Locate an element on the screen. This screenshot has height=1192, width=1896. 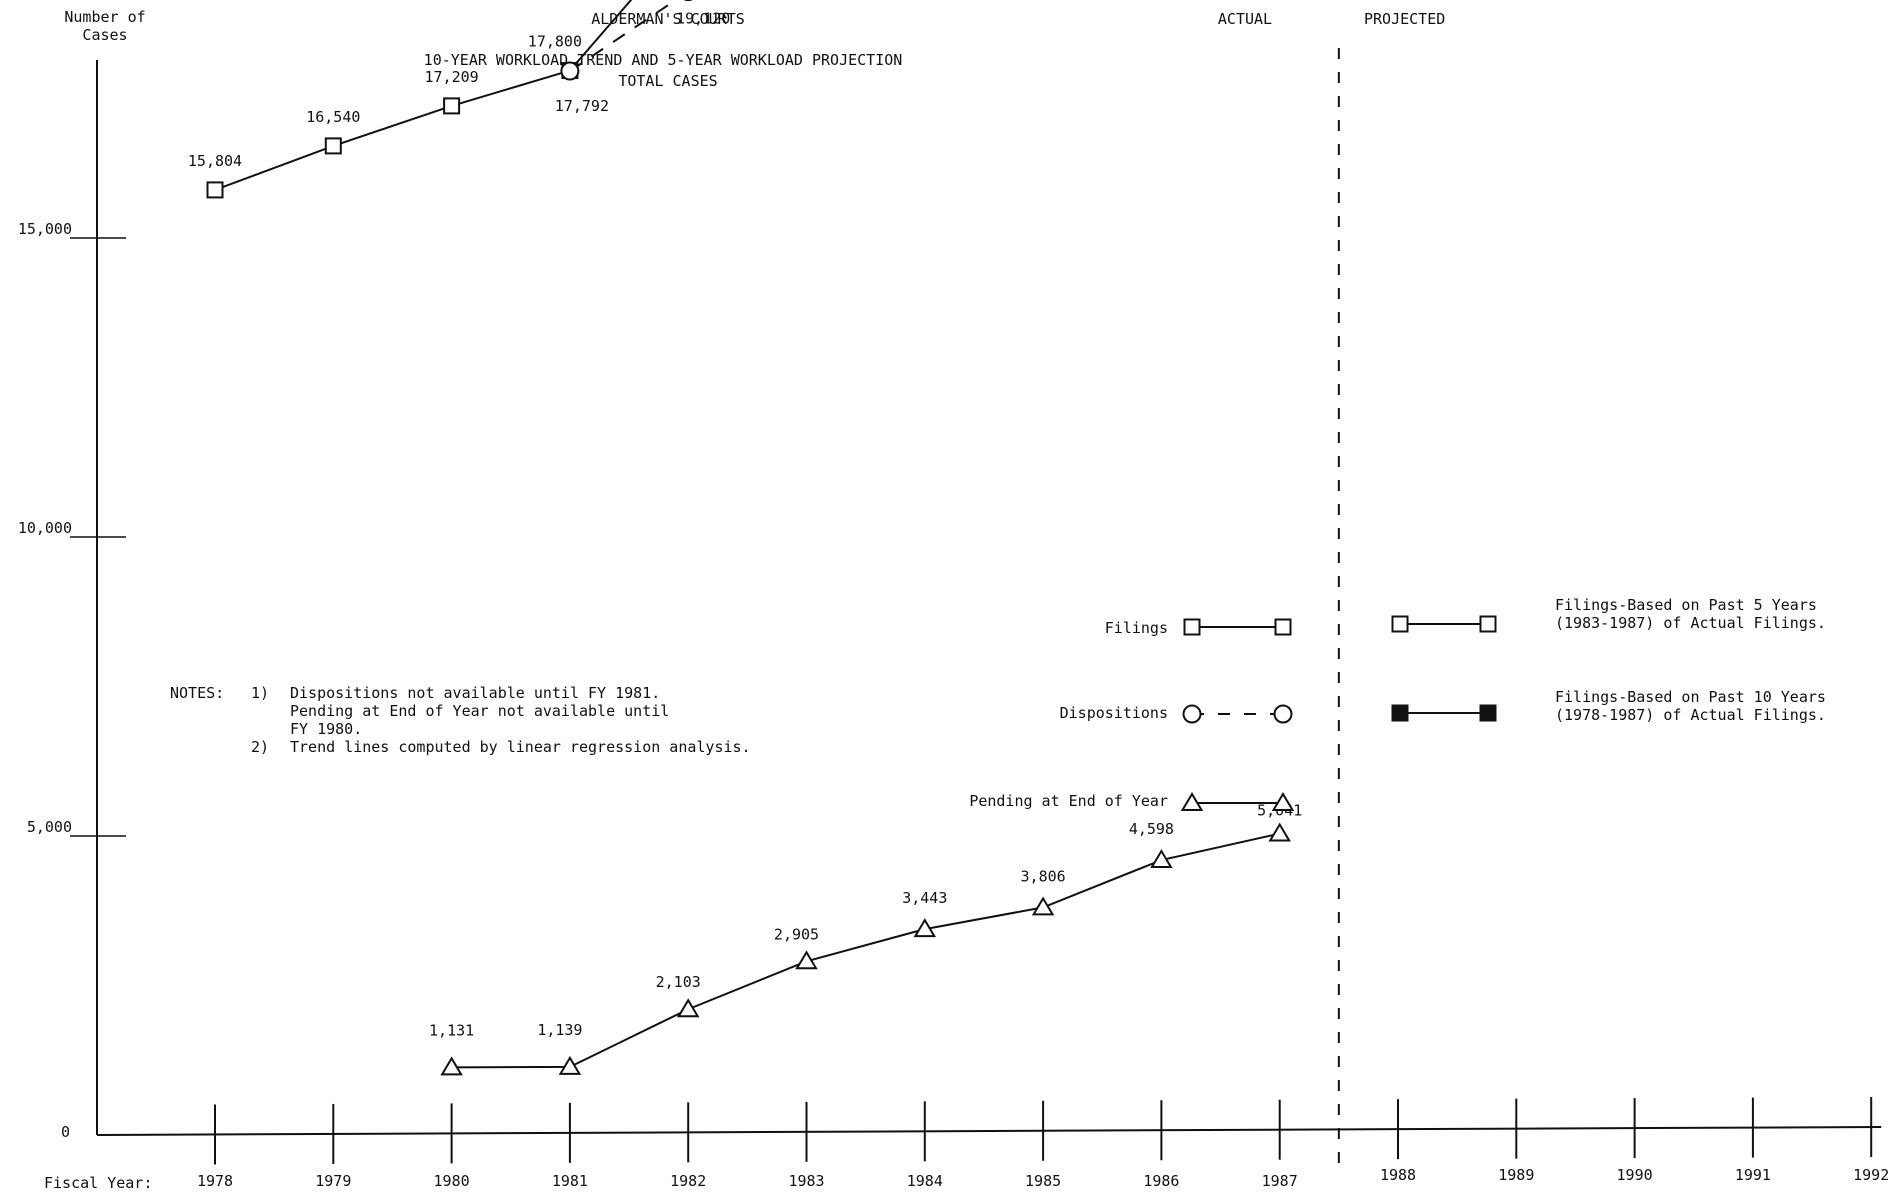
x-tick-label: 1992 is located at coordinates (1871, 1175).